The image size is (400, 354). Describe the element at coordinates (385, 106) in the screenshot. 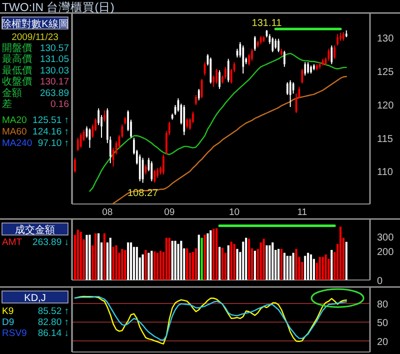

I see `y-tick-label: 120` at that location.